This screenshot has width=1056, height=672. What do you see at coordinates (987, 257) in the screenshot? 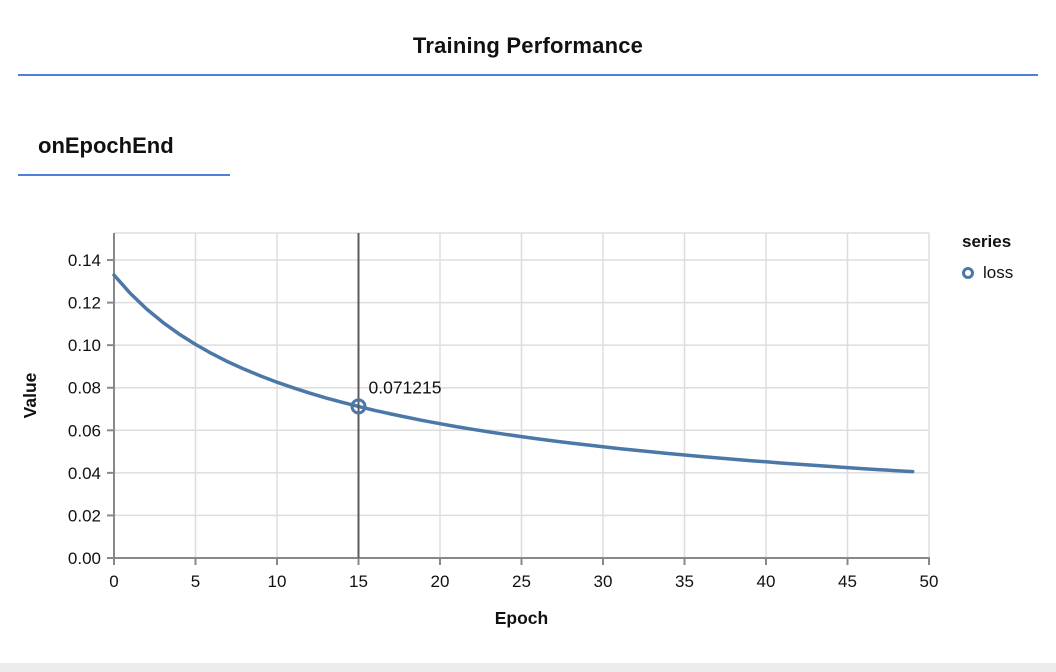
I see `chart-legend: series loss` at bounding box center [987, 257].